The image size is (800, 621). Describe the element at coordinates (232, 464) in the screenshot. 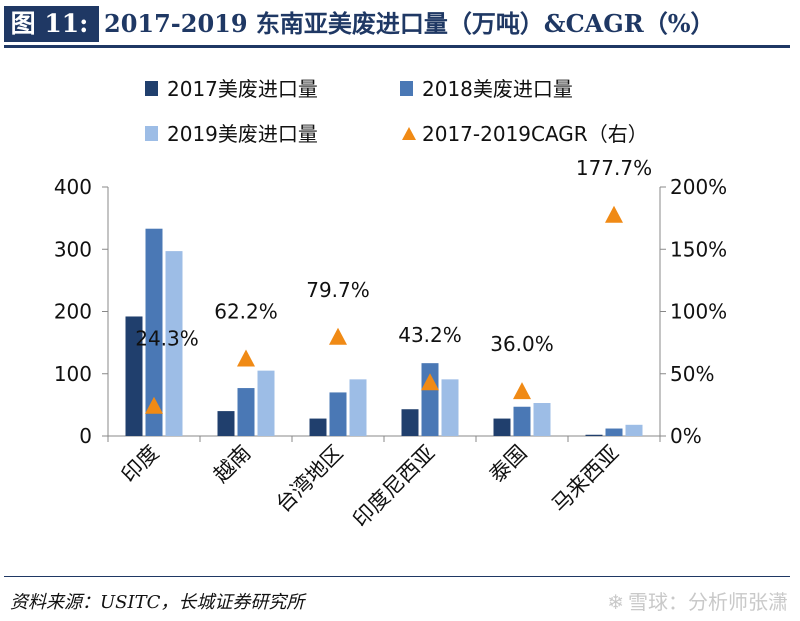

I see `category-label-1: 越南` at that location.